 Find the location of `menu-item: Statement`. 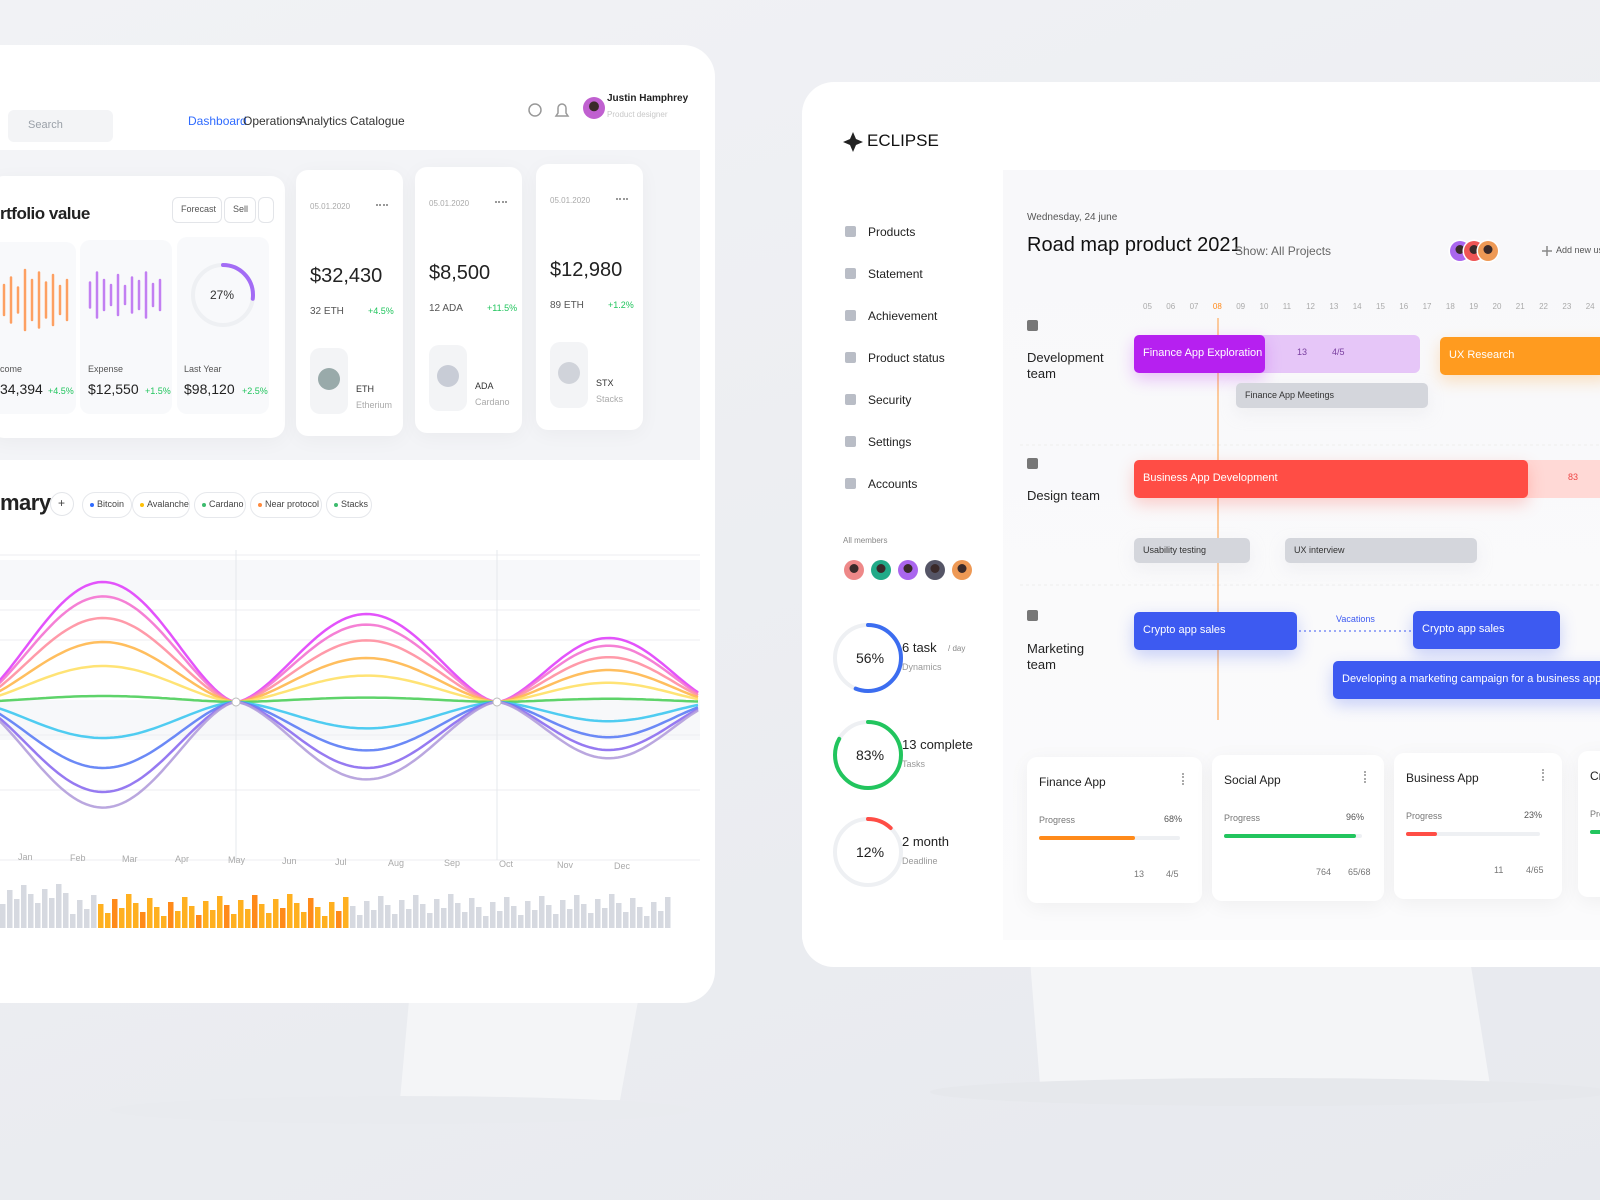

menu-item: Statement is located at coordinates (895, 274).